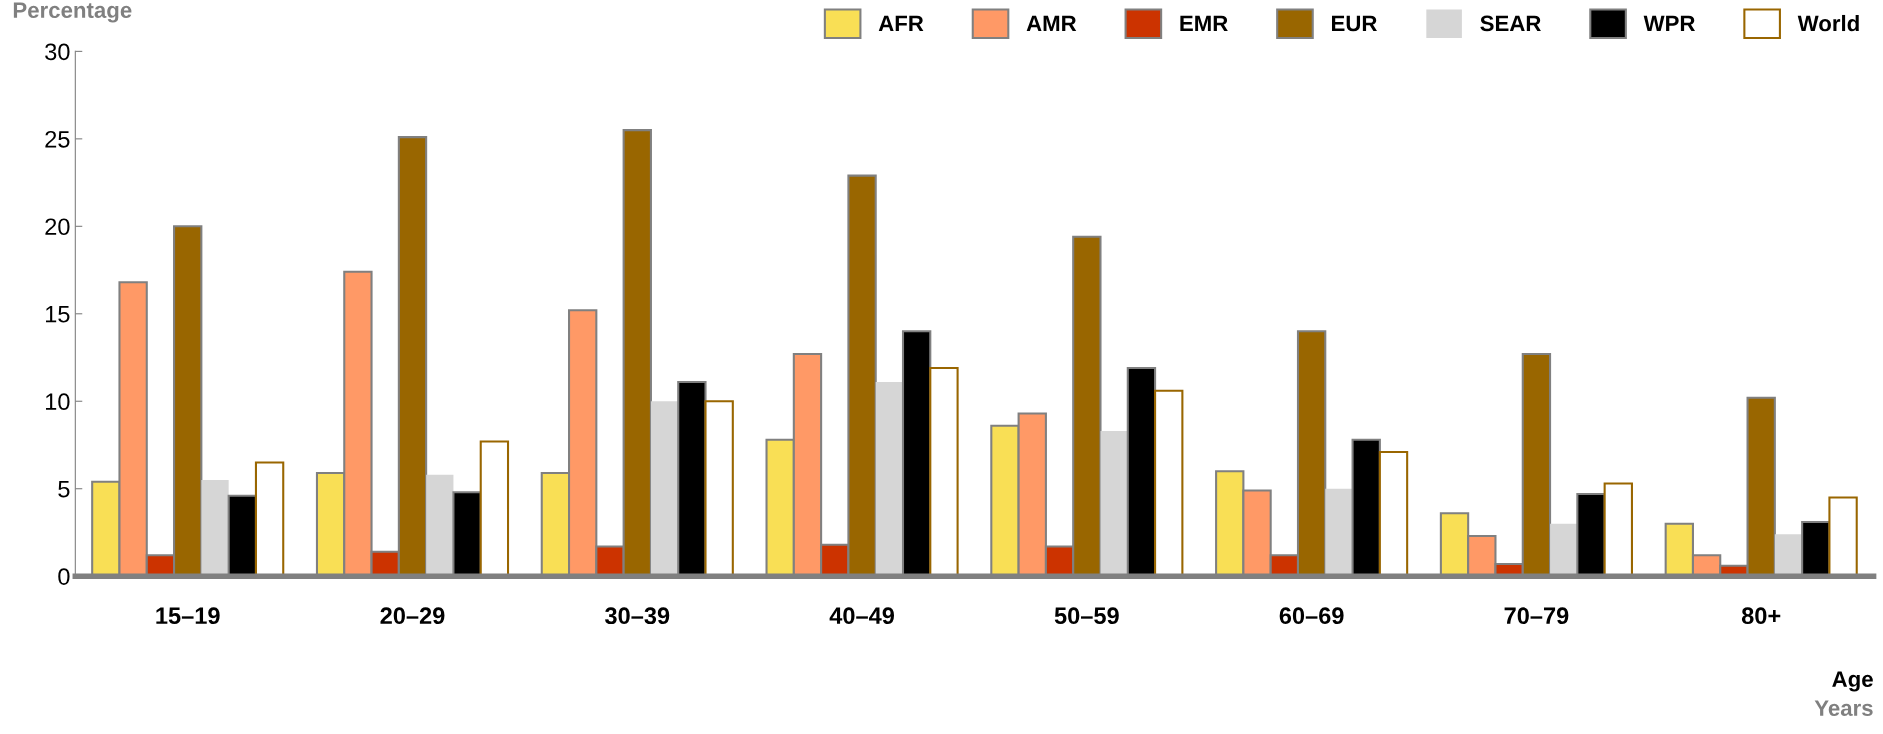 This screenshot has width=1883, height=734. I want to click on y-tick-label: 15, so click(58, 314).